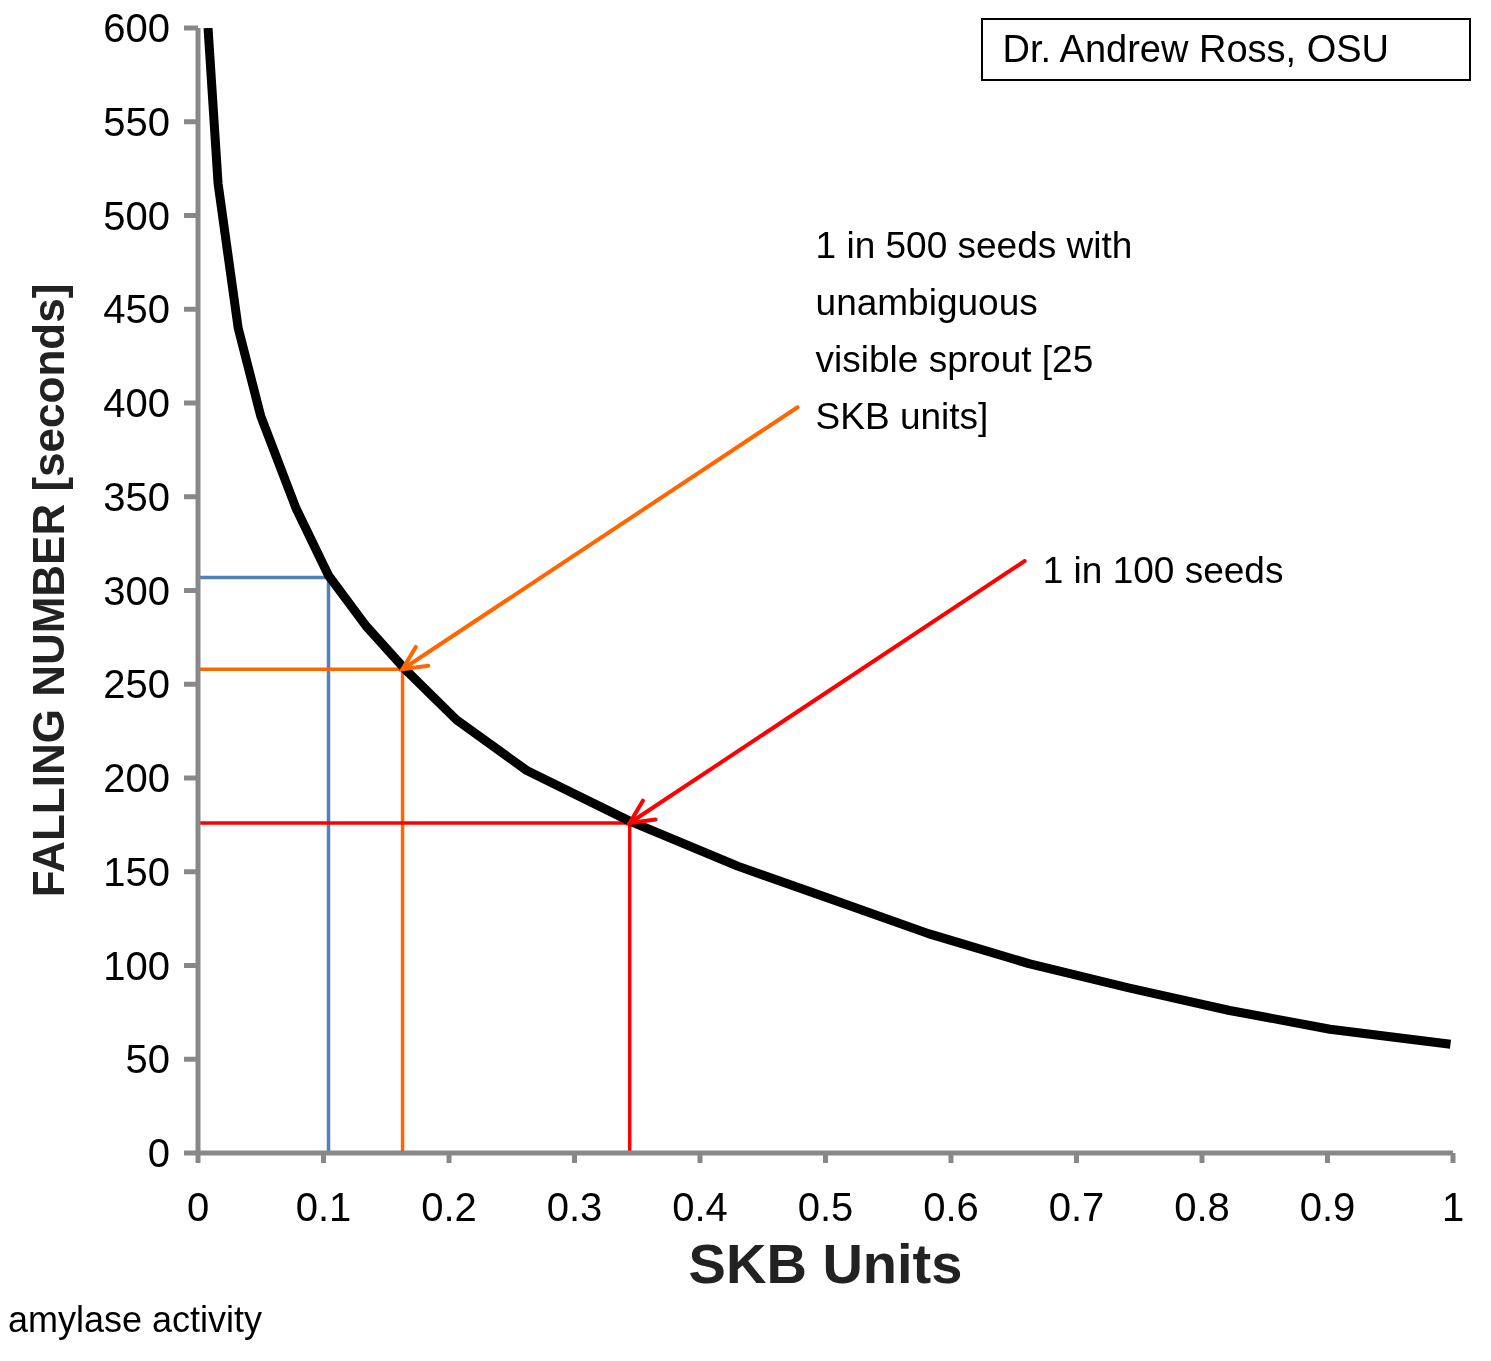 This screenshot has height=1361, width=1491. What do you see at coordinates (700, 1207) in the screenshot?
I see `x-tick-label: 0.4` at bounding box center [700, 1207].